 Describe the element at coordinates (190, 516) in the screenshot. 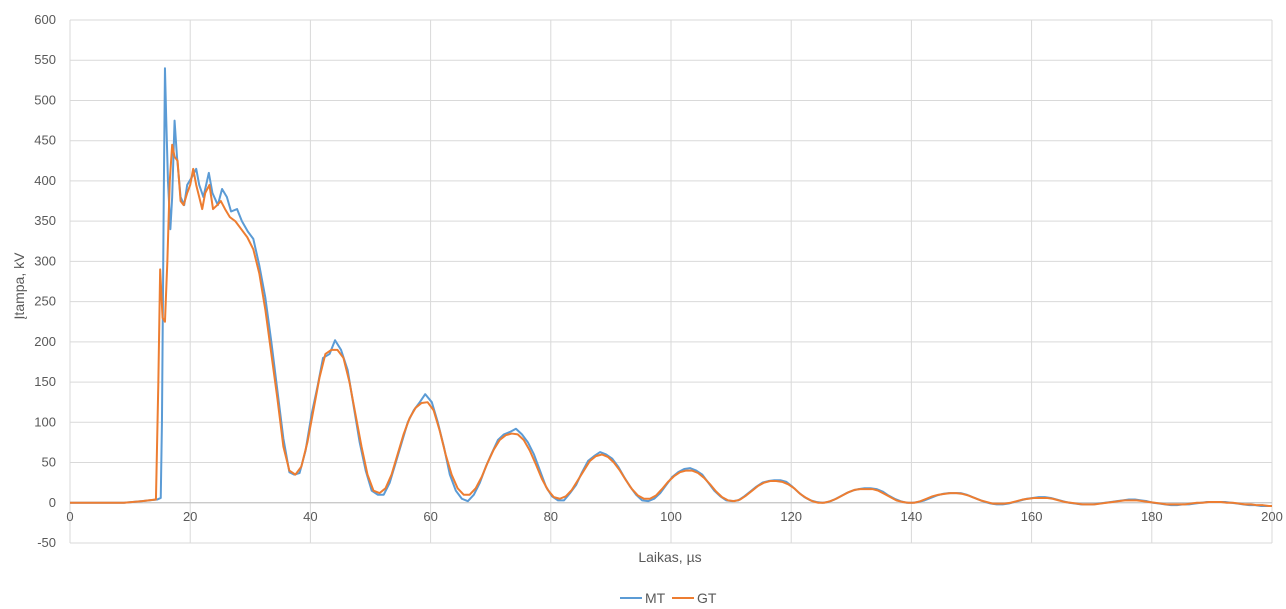

I see `x-tick-label: 20` at that location.